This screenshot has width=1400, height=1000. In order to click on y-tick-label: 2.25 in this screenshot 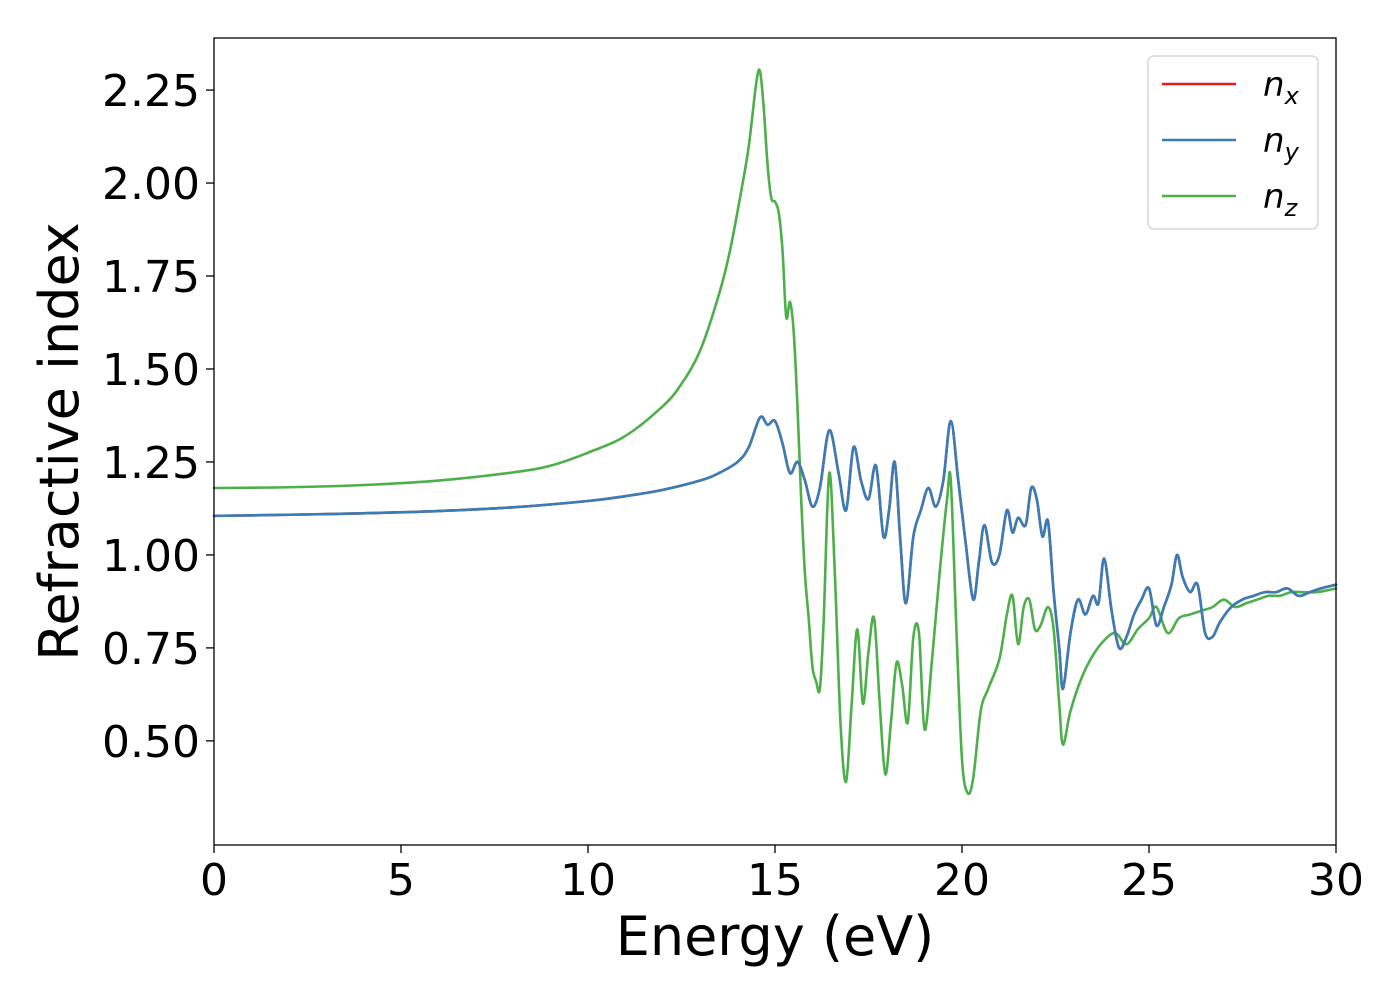, I will do `click(151, 91)`.